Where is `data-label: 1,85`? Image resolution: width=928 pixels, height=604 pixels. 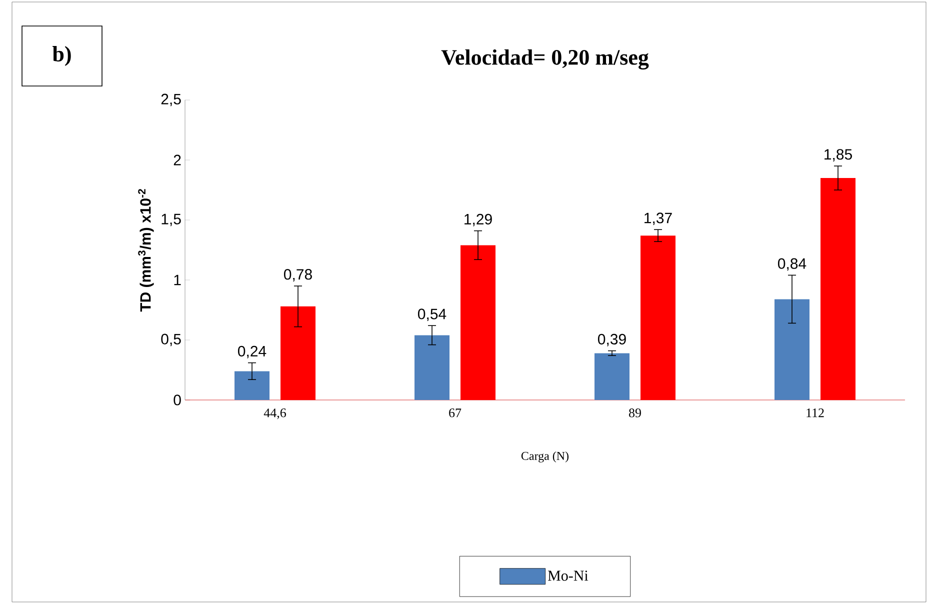 data-label: 1,85 is located at coordinates (838, 155).